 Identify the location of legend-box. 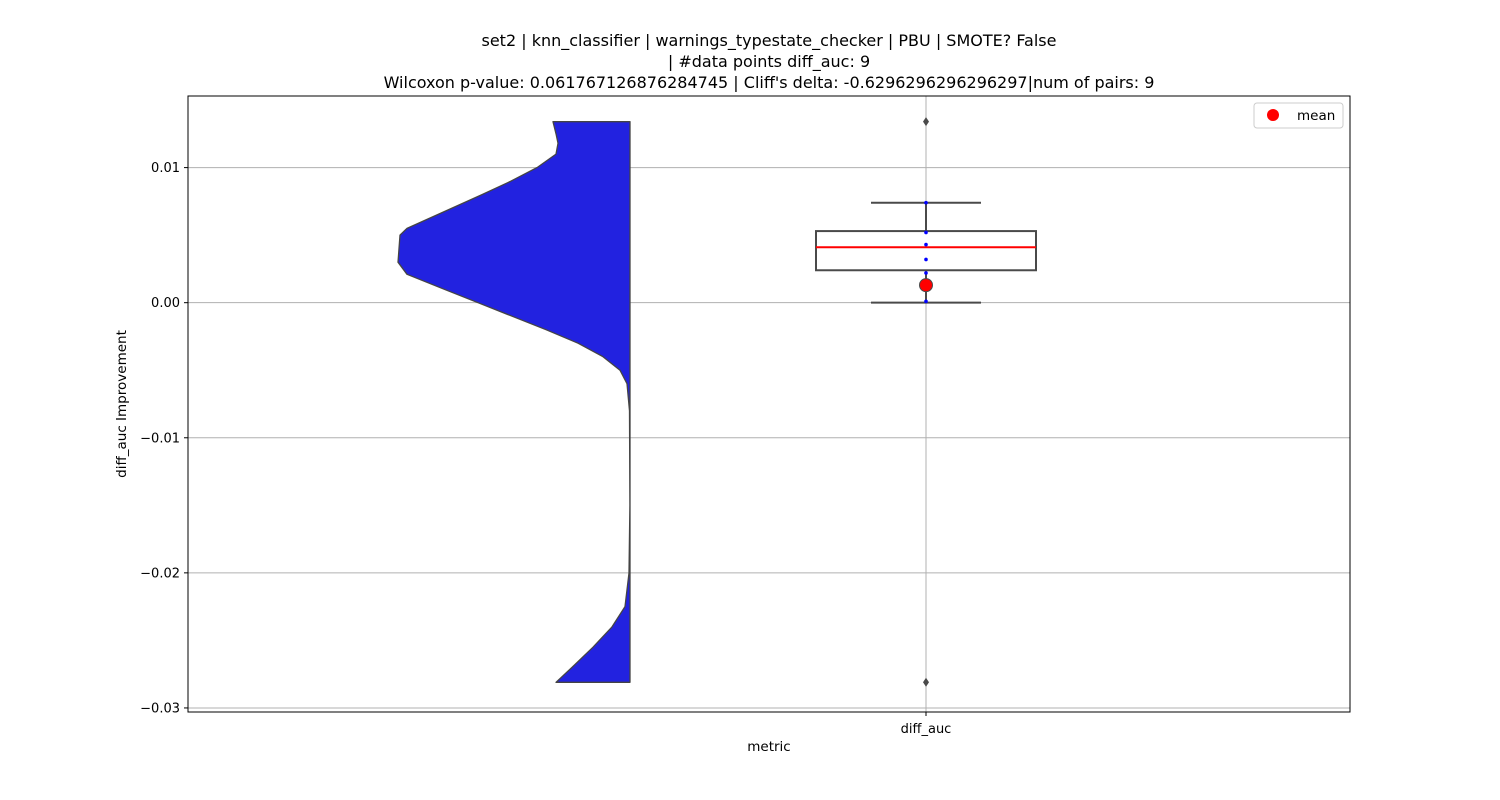
(1298, 115).